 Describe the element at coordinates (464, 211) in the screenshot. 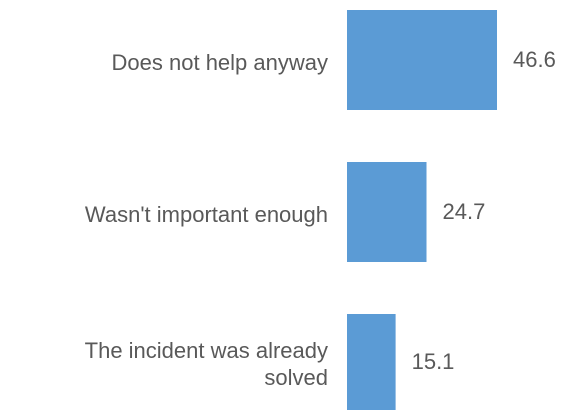

I see `data-label-1: 24.7` at that location.